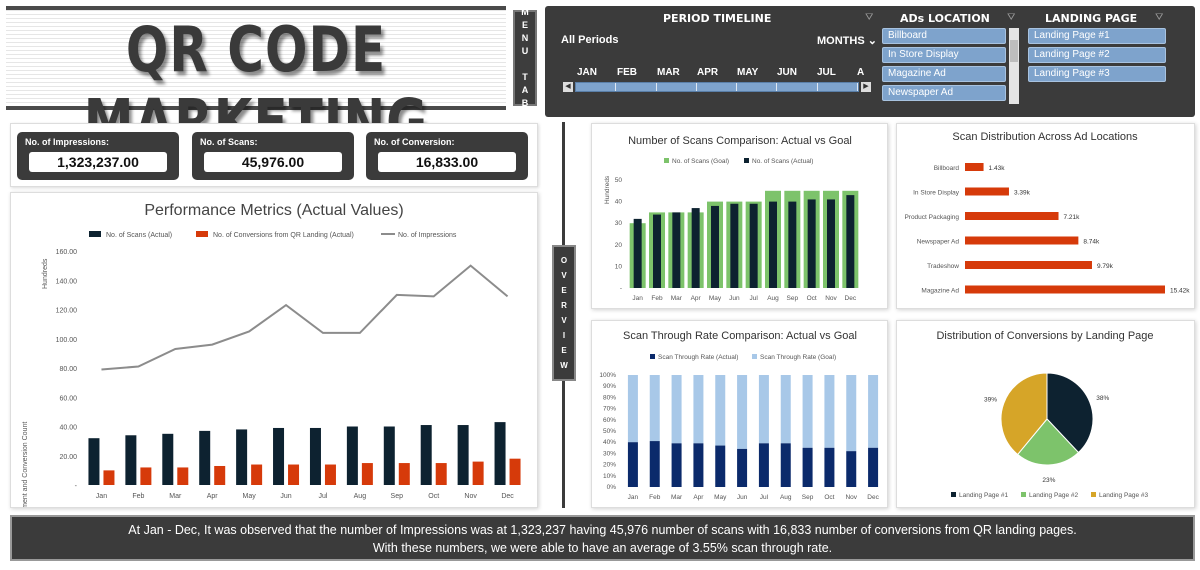  What do you see at coordinates (564, 335) in the screenshot?
I see `overview-tab-letter: I` at bounding box center [564, 335].